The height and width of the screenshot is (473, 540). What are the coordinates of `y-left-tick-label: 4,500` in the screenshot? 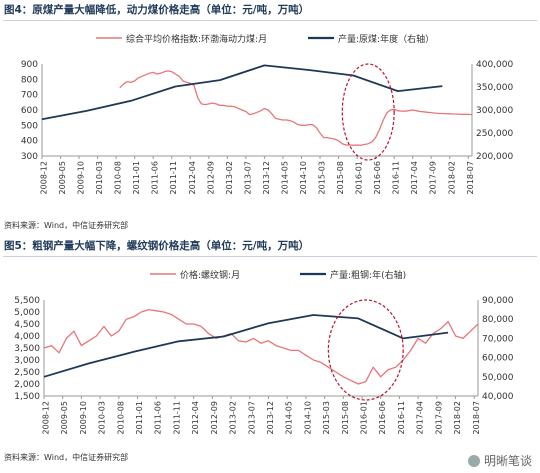 It's located at (27, 325).